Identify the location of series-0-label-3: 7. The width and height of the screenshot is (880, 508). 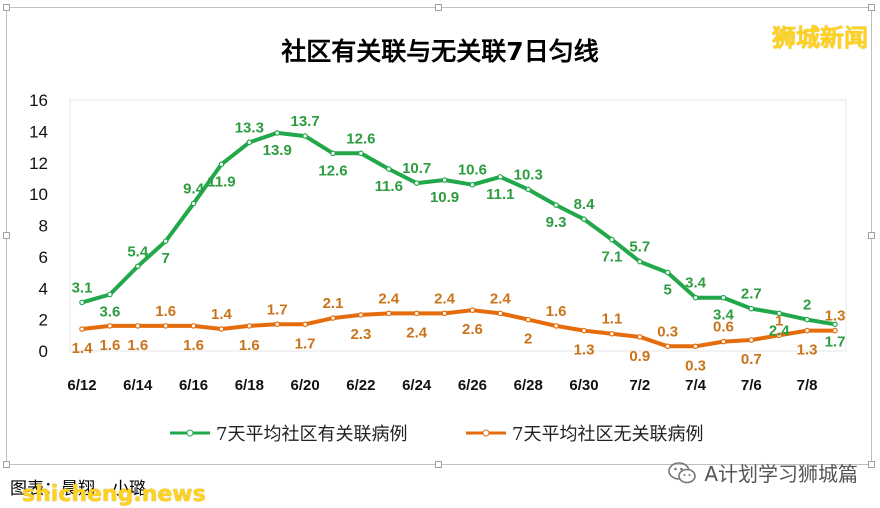
(165, 258).